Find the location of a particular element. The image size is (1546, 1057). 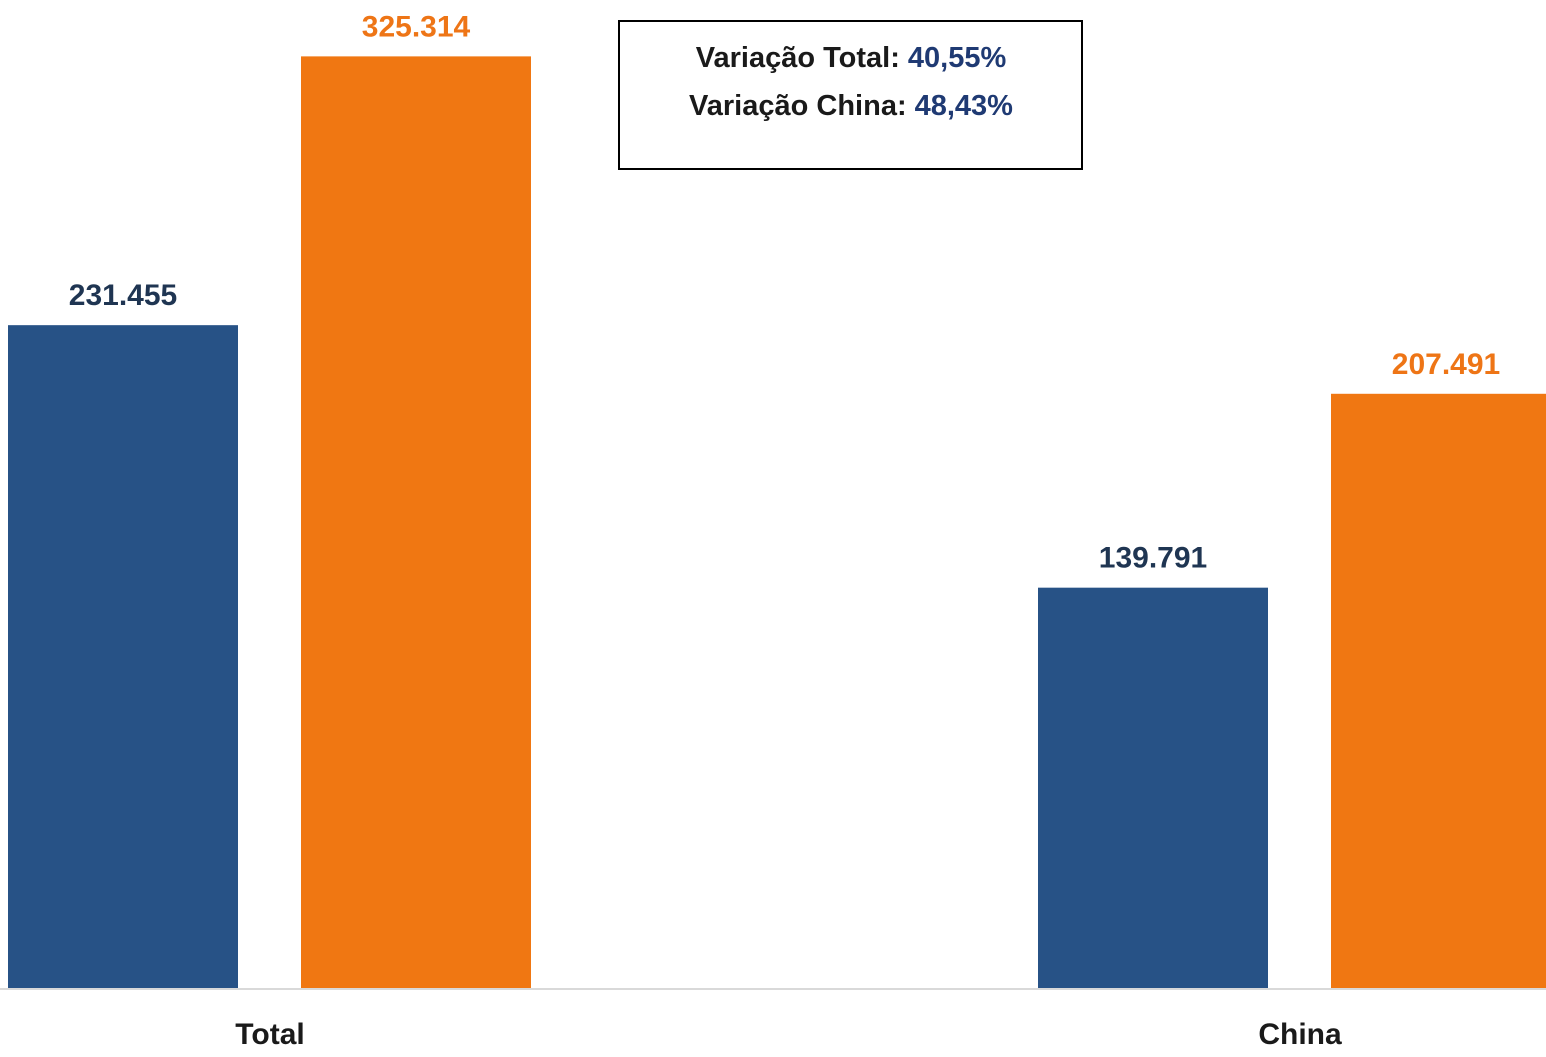

annotation-line-total: Variação Total: 40,55% is located at coordinates (851, 58).